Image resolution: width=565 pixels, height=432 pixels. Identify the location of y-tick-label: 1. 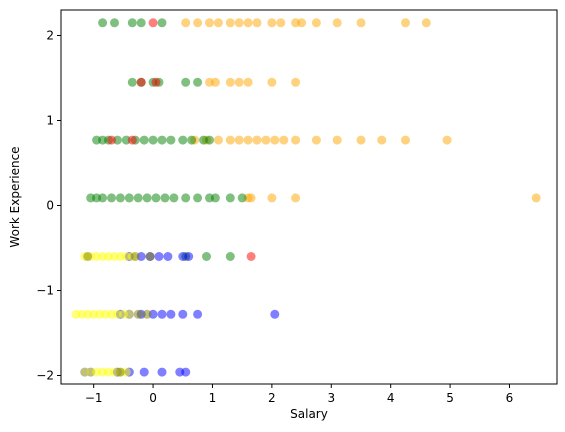
(50, 121).